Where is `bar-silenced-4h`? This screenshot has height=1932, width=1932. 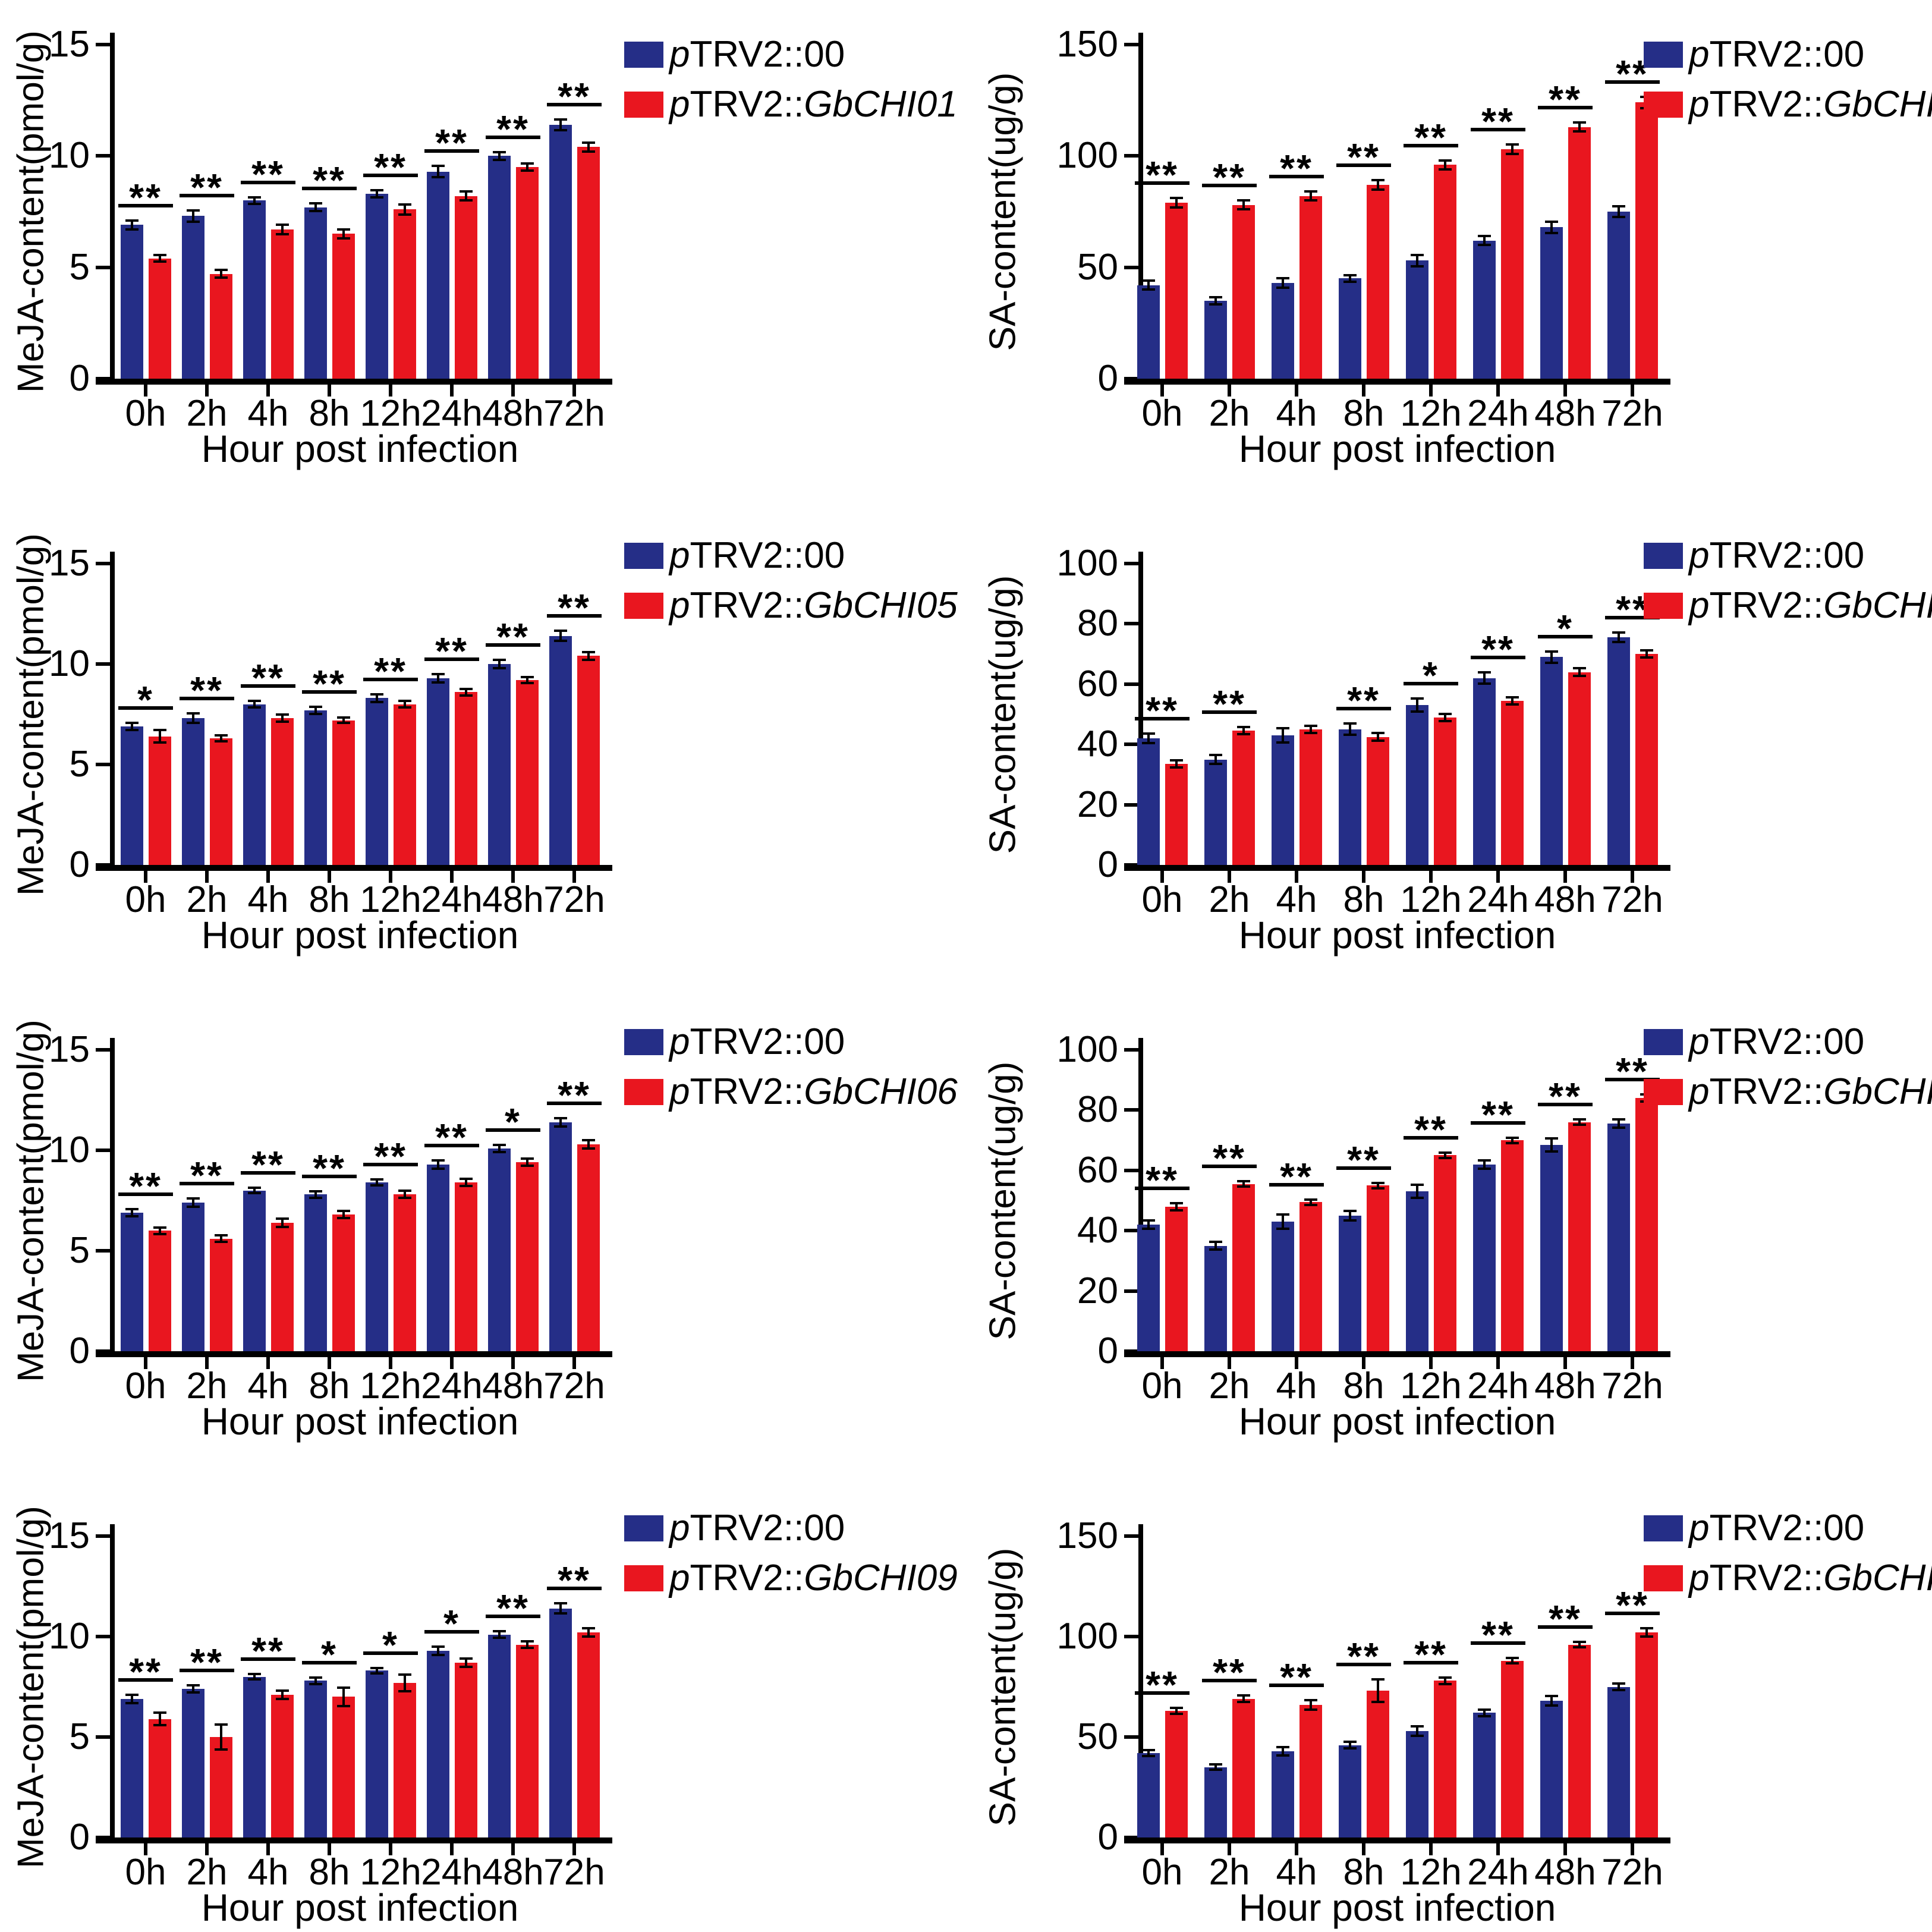 bar-silenced-4h is located at coordinates (1311, 1276).